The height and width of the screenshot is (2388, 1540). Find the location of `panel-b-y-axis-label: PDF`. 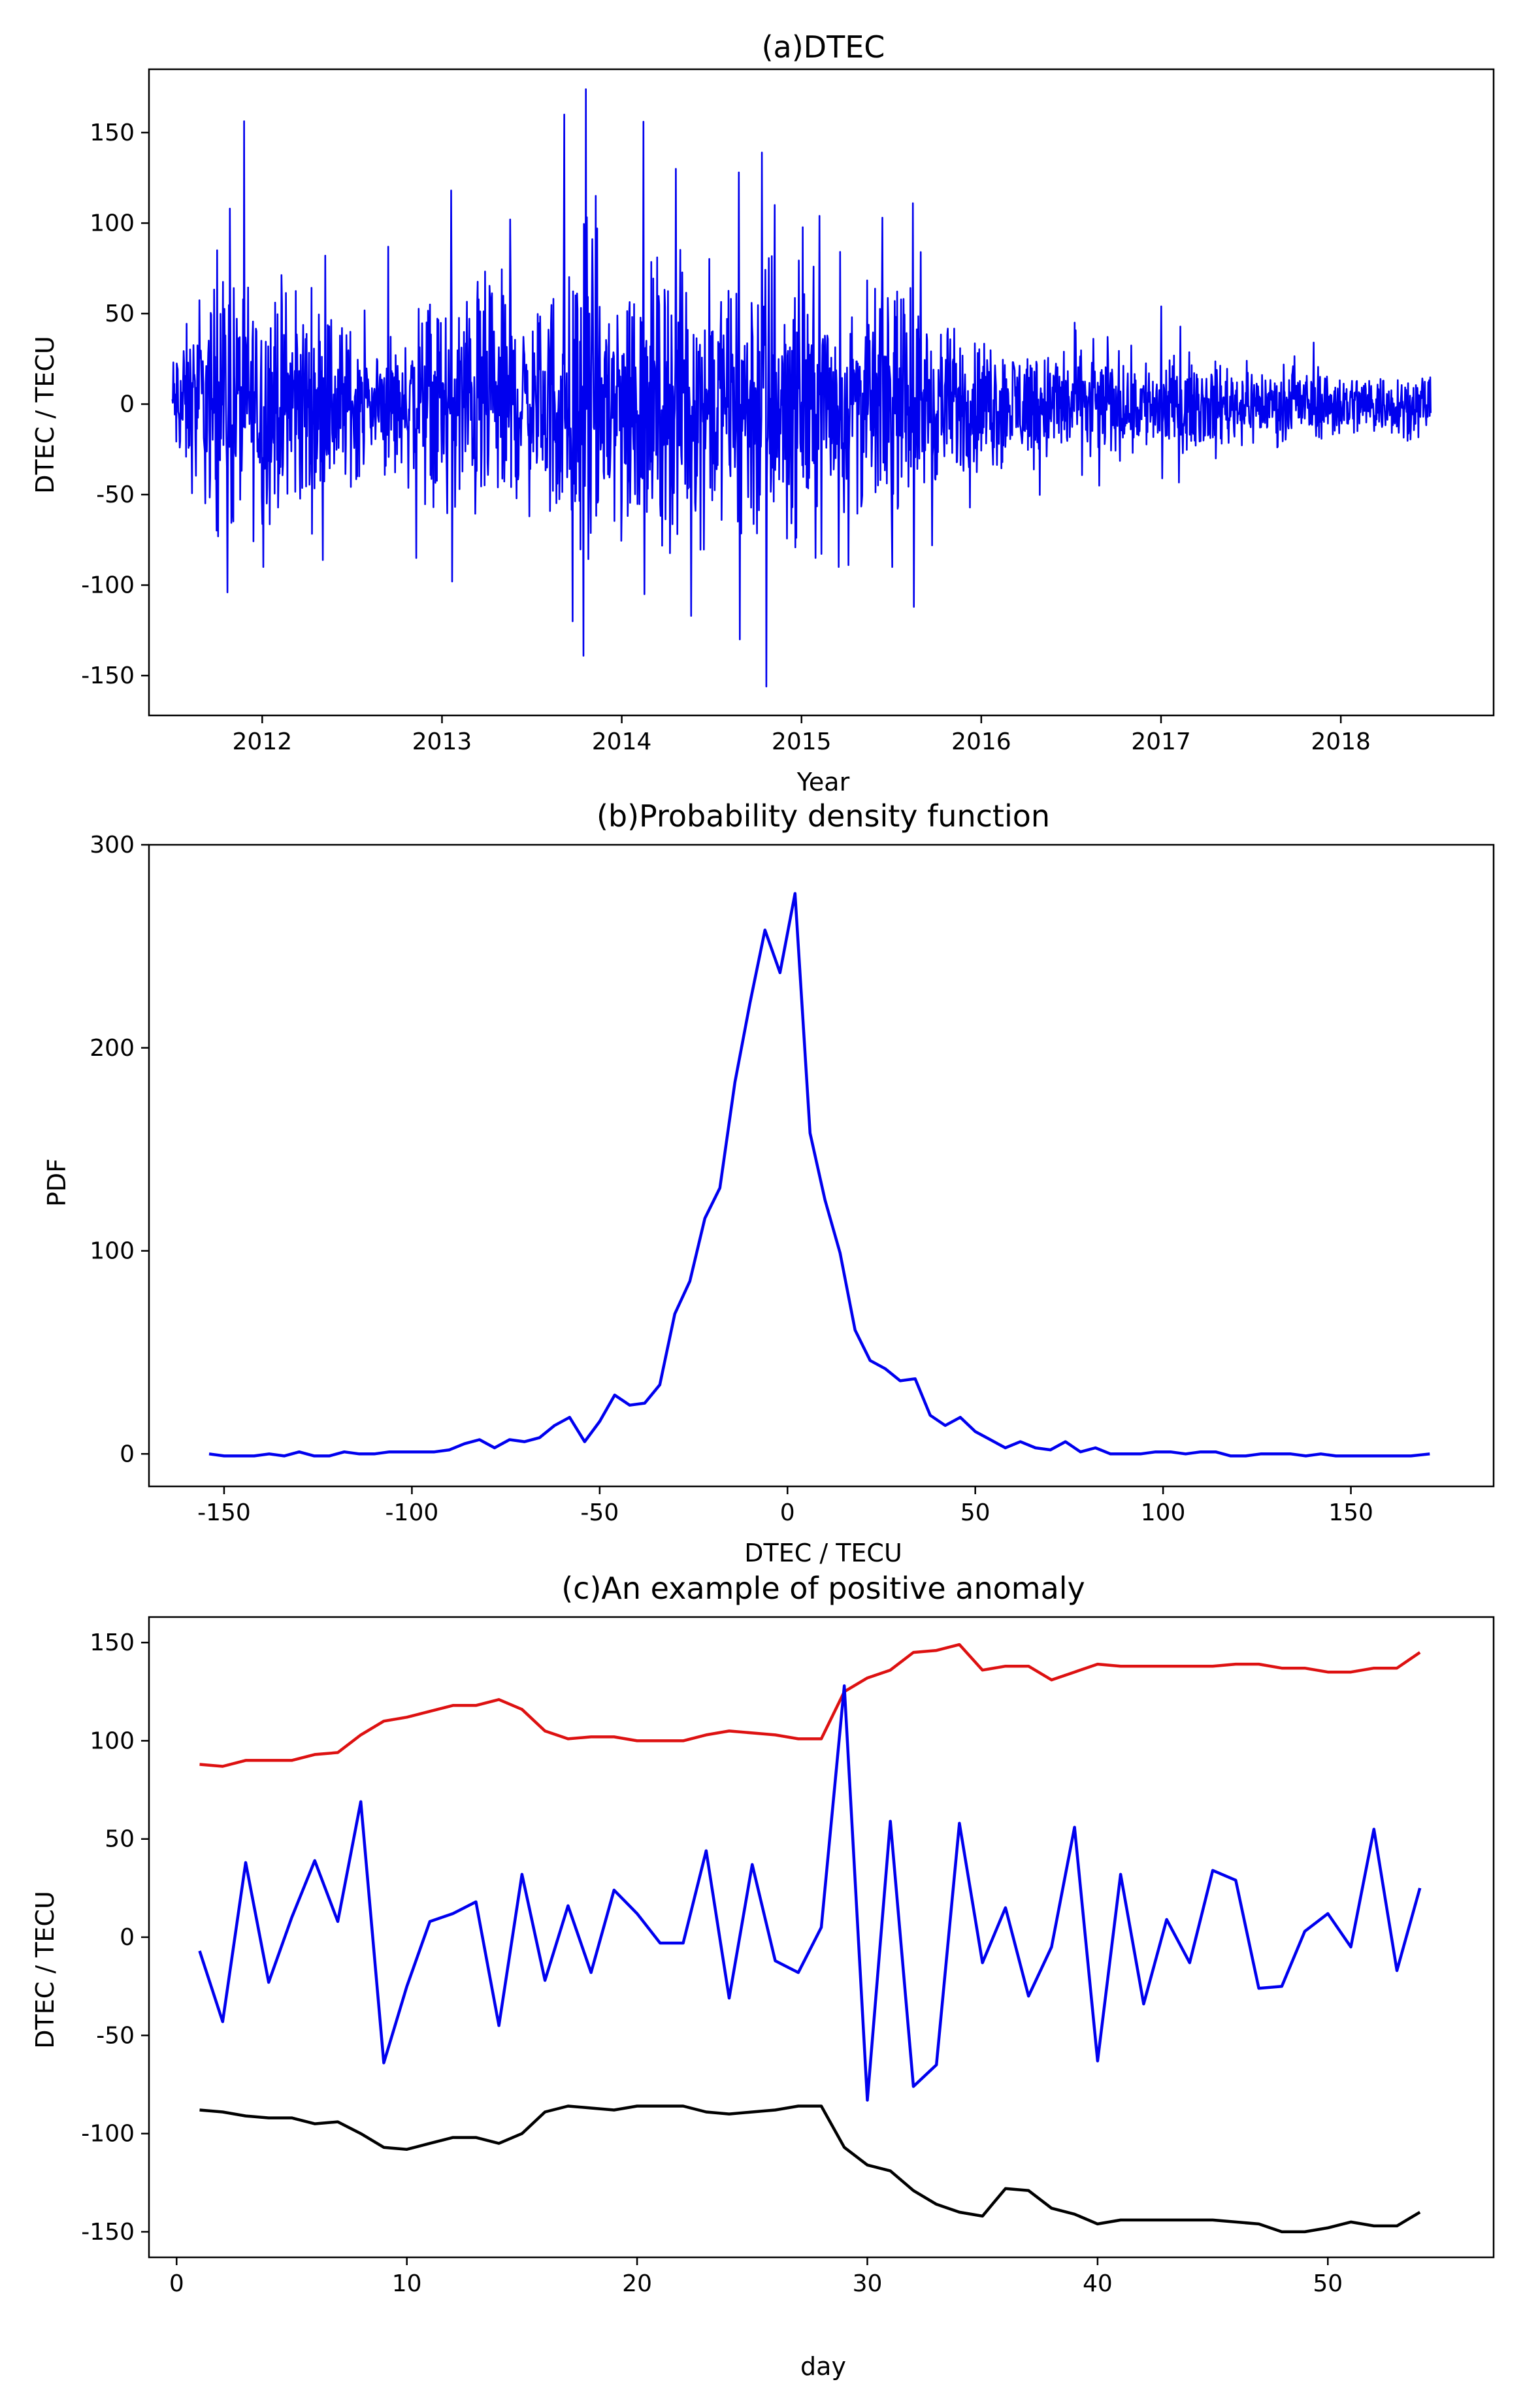

panel-b-y-axis-label: PDF is located at coordinates (56, 1182).